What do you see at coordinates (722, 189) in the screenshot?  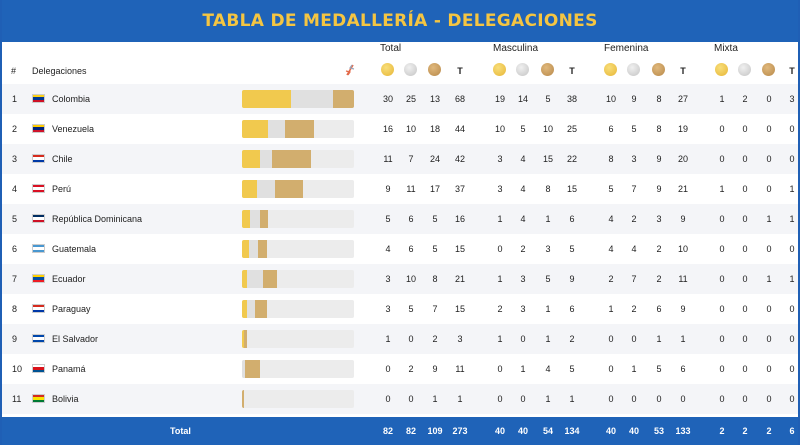 I see `mixta-count-cell: 1` at bounding box center [722, 189].